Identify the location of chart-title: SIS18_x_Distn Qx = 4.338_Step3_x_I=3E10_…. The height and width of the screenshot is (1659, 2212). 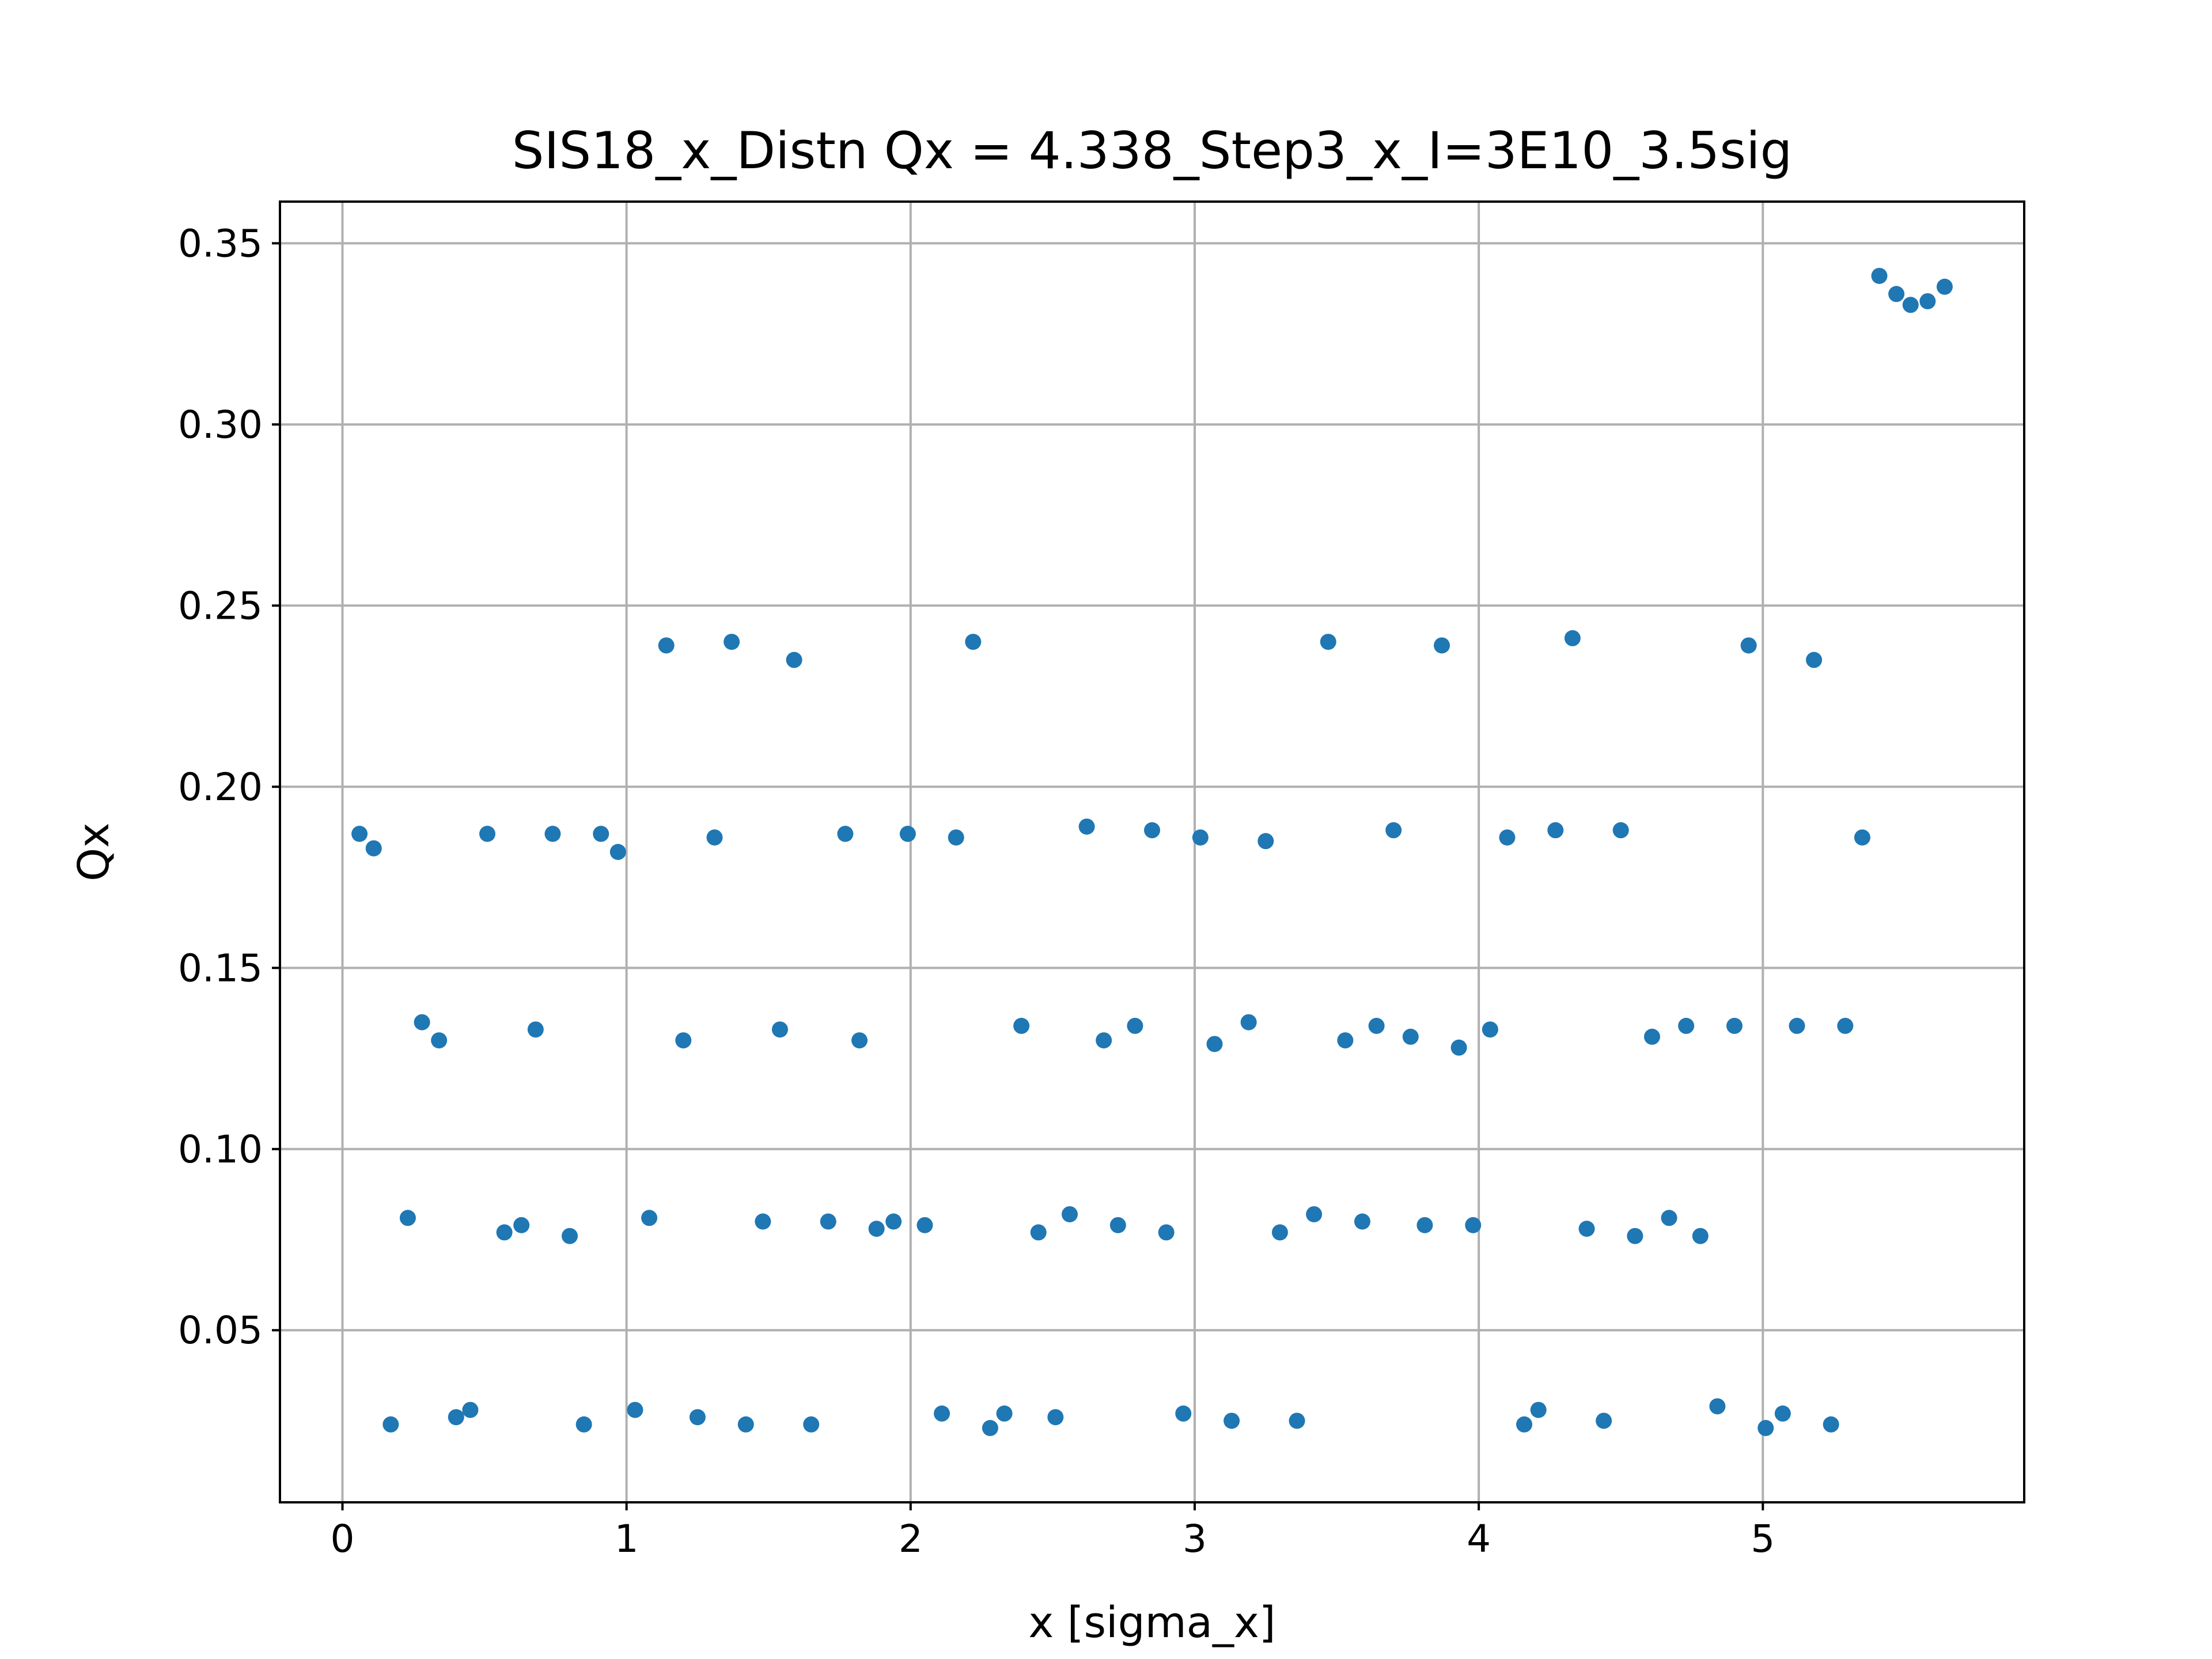
(1152, 150).